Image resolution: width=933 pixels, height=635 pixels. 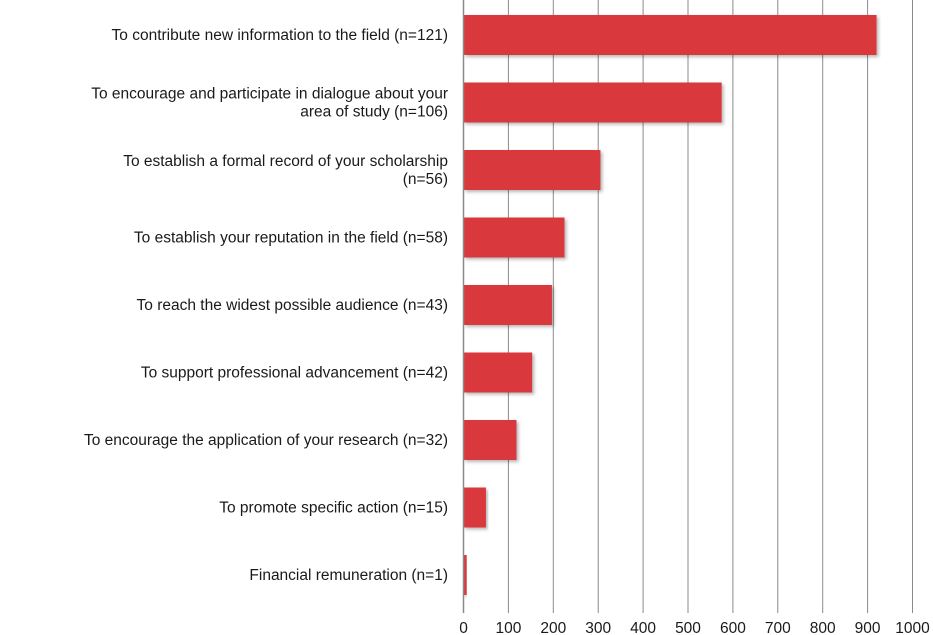 What do you see at coordinates (643, 627) in the screenshot?
I see `x-tick-label-400: 400` at bounding box center [643, 627].